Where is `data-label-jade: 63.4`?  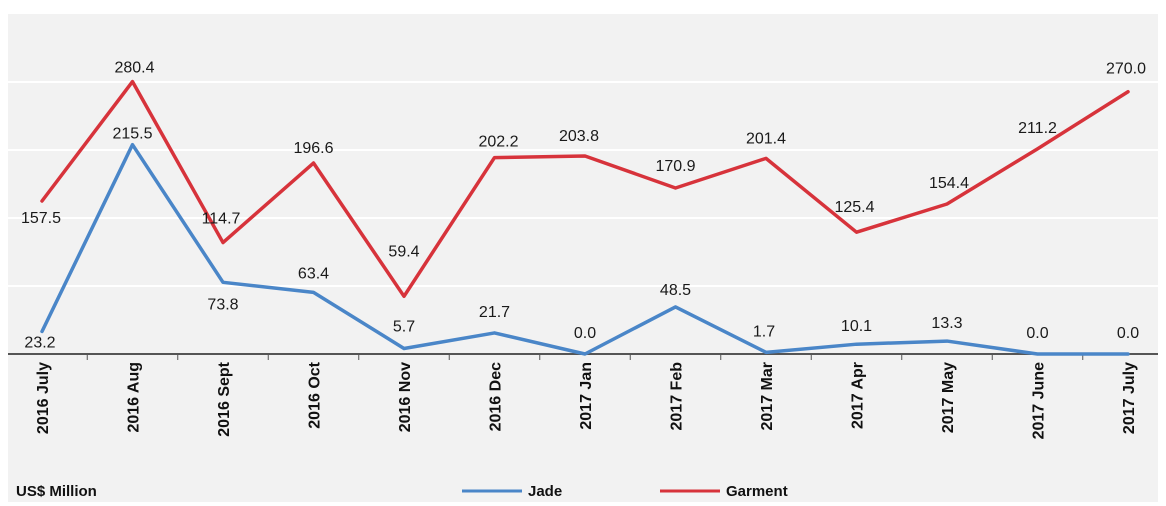 data-label-jade: 63.4 is located at coordinates (313, 273).